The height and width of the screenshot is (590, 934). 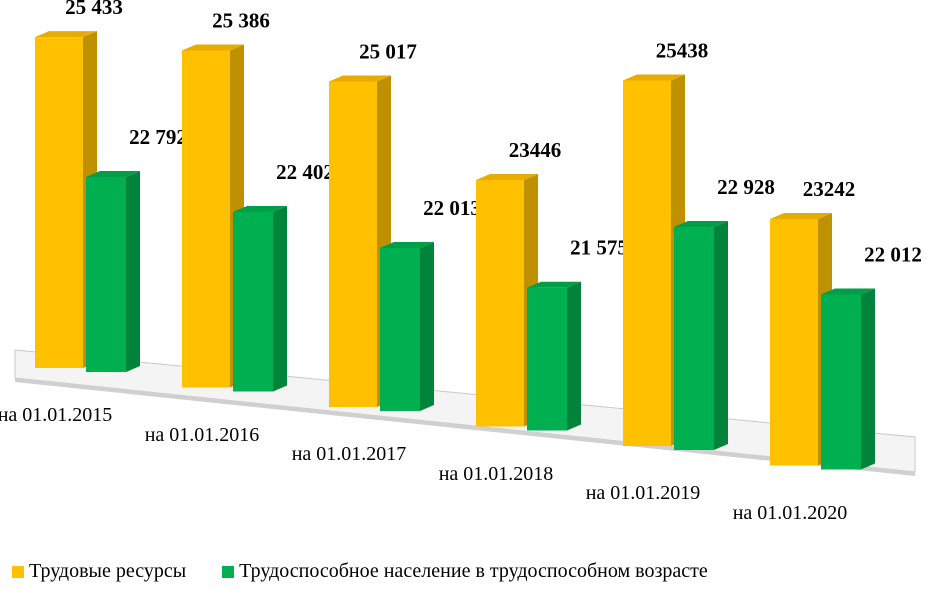 What do you see at coordinates (202, 434) in the screenshot?
I see `x-tick-label: на 01.01.2016` at bounding box center [202, 434].